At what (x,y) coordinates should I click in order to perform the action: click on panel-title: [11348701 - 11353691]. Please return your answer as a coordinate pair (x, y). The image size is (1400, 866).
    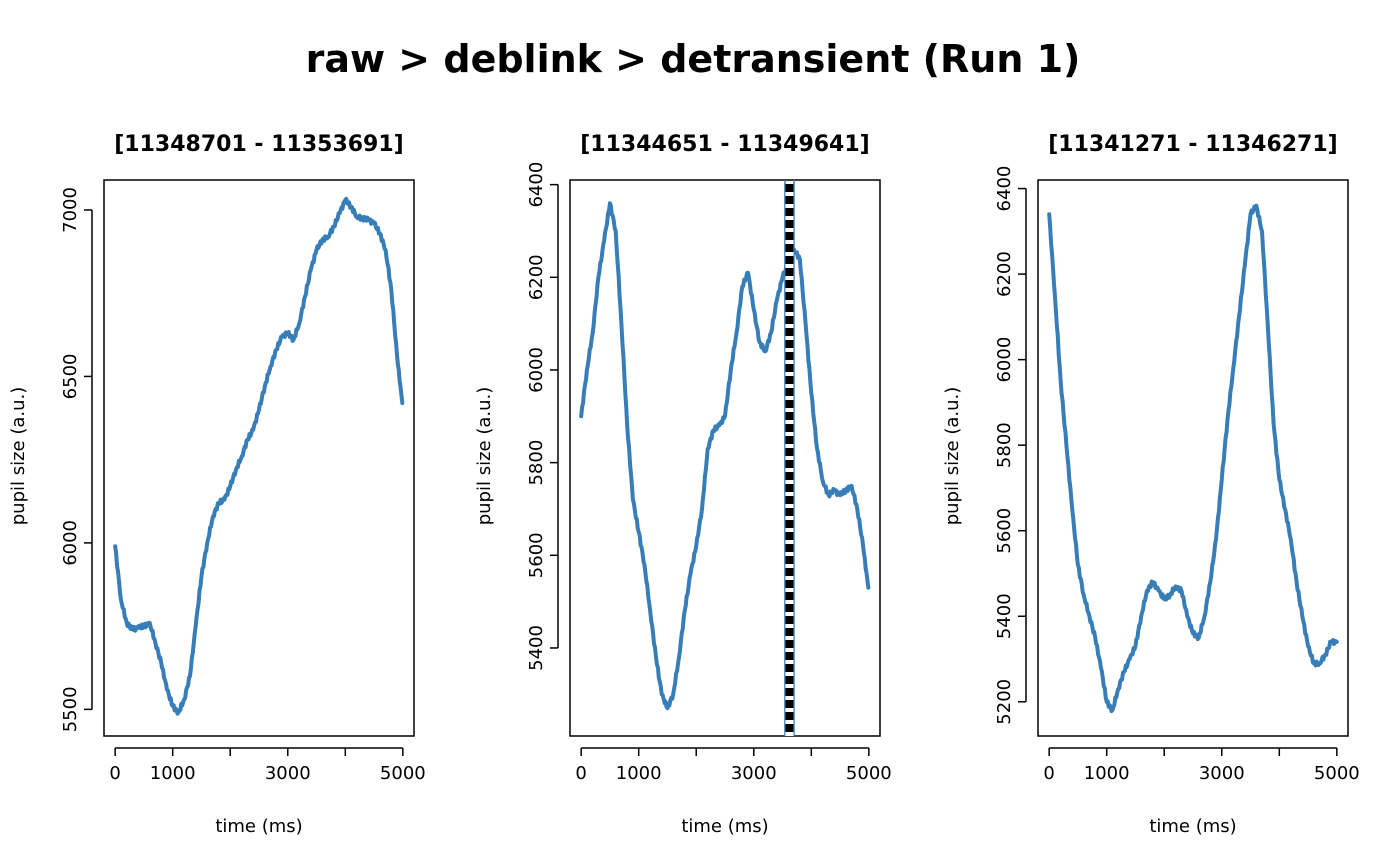
    Looking at the image, I should click on (258, 144).